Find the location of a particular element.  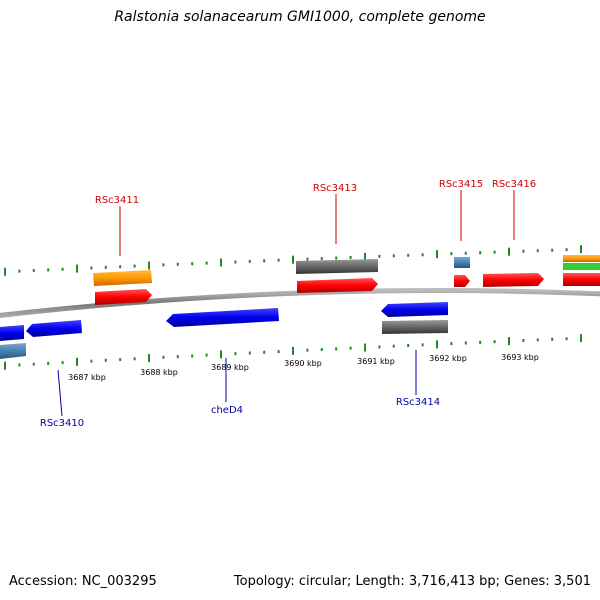

gene-label-rsc3413: RSc3413 is located at coordinates (335, 188).